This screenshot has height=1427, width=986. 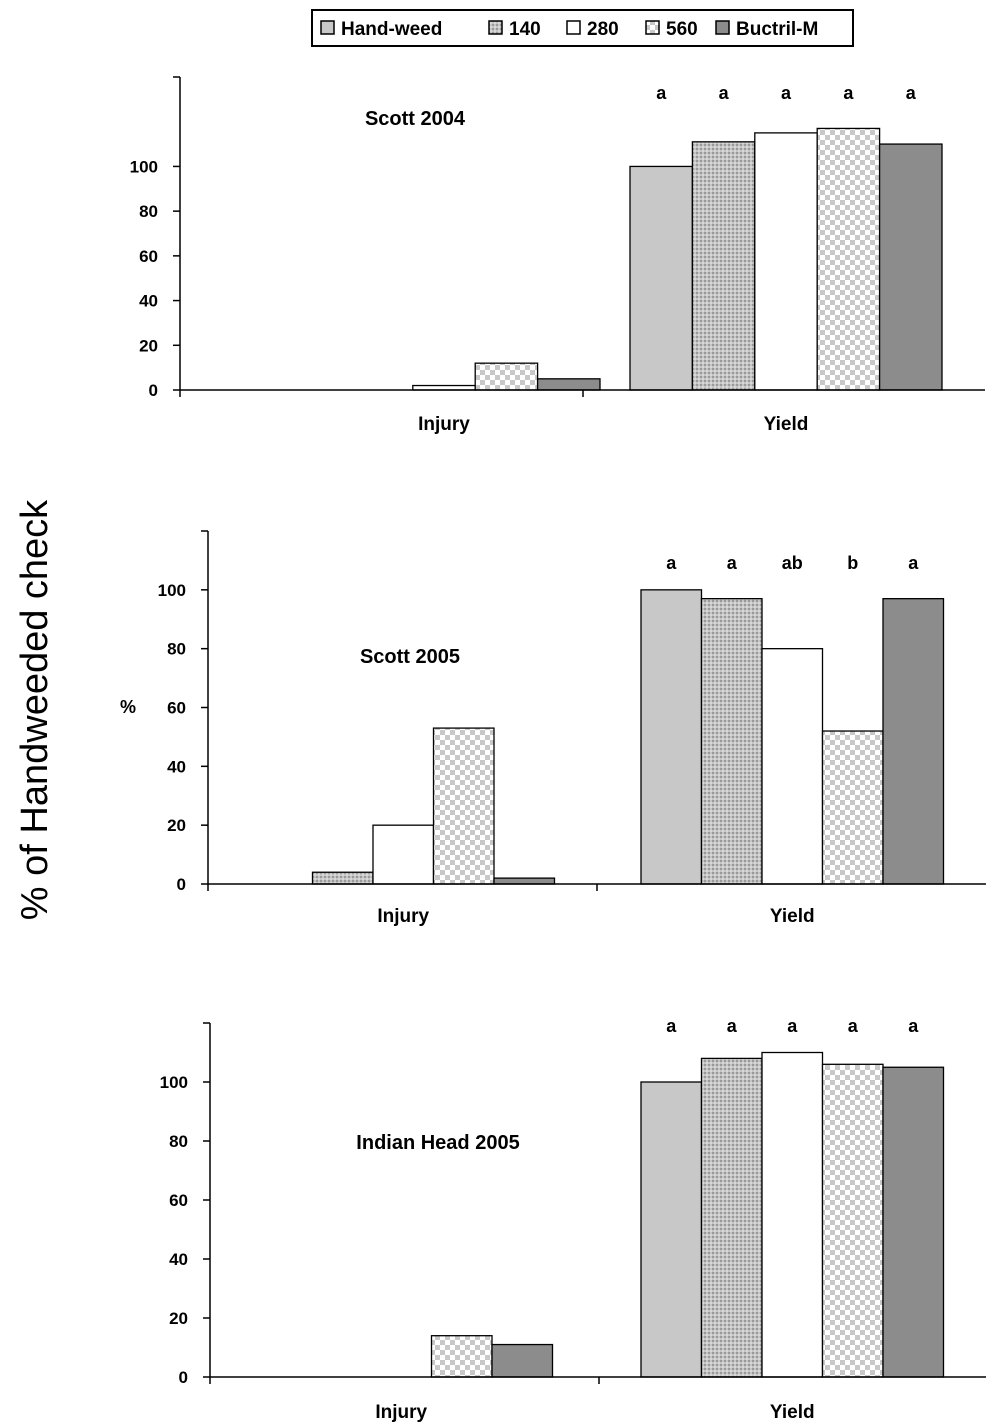 I want to click on legend-item-buctril-m: Buctril-M, so click(x=766, y=29).